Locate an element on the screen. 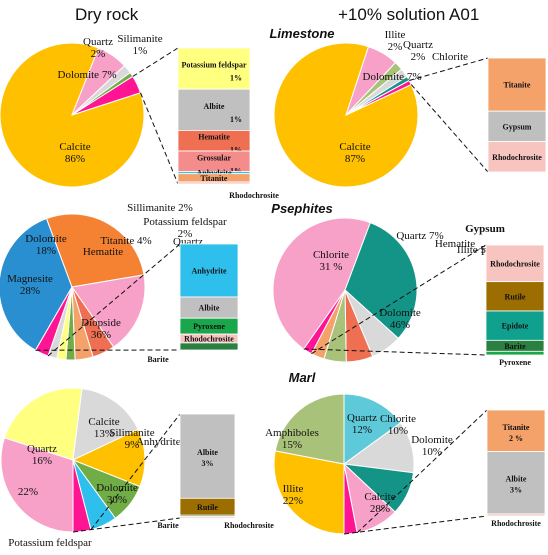  row-title-psephites: Psephites is located at coordinates (301, 208).